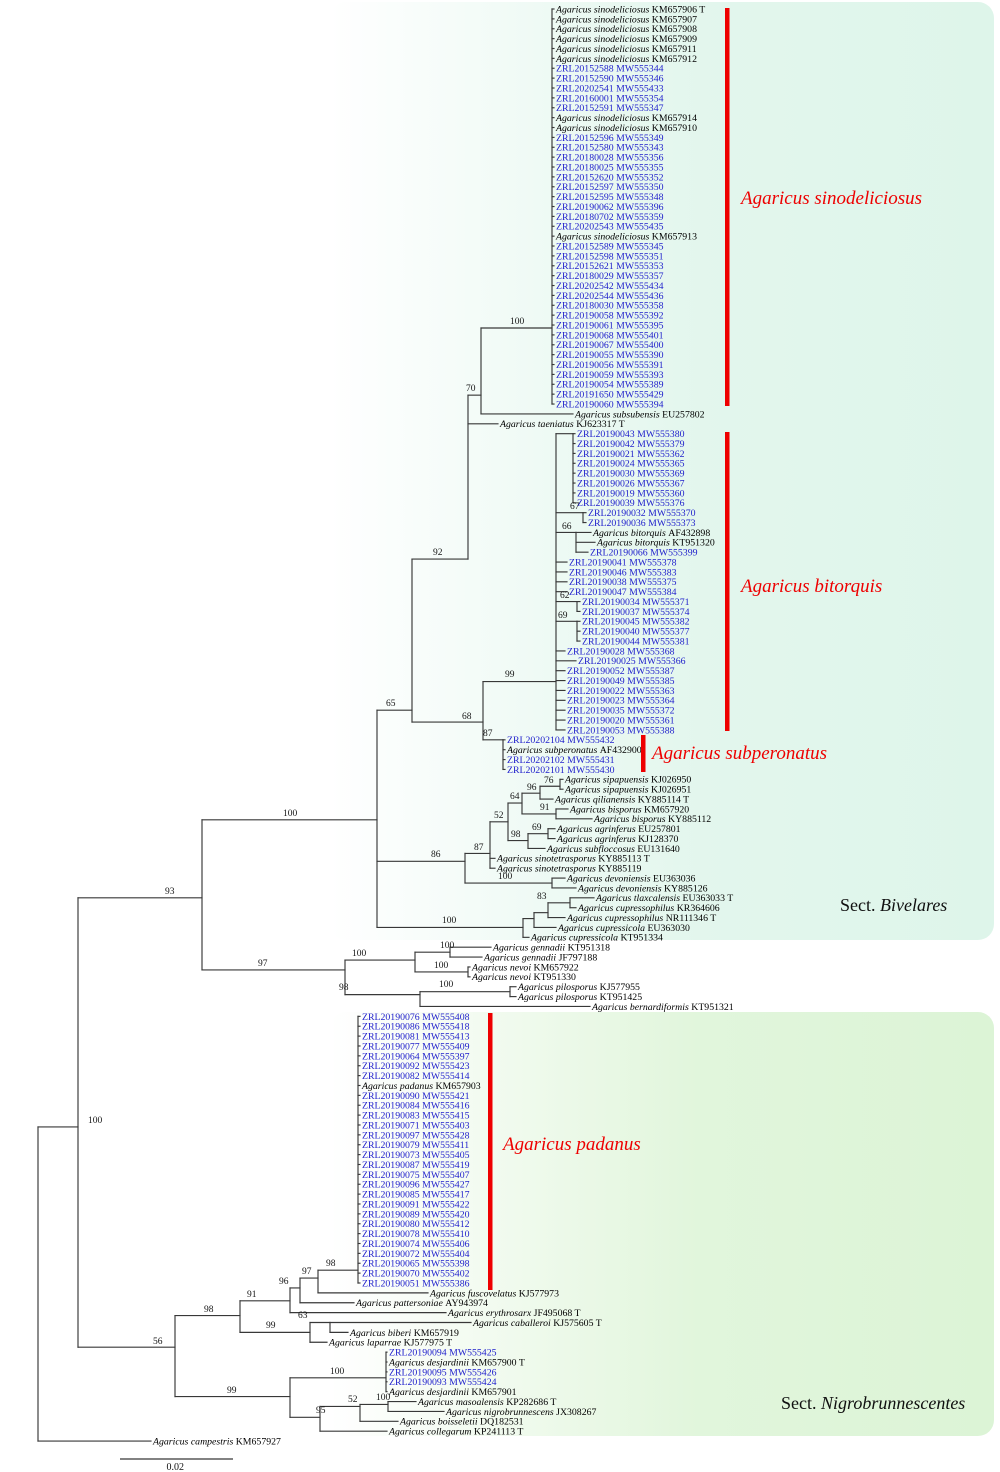 This screenshot has height=1472, width=1000. I want to click on tip-label: ZRL20190092 MW555423, so click(416, 1066).